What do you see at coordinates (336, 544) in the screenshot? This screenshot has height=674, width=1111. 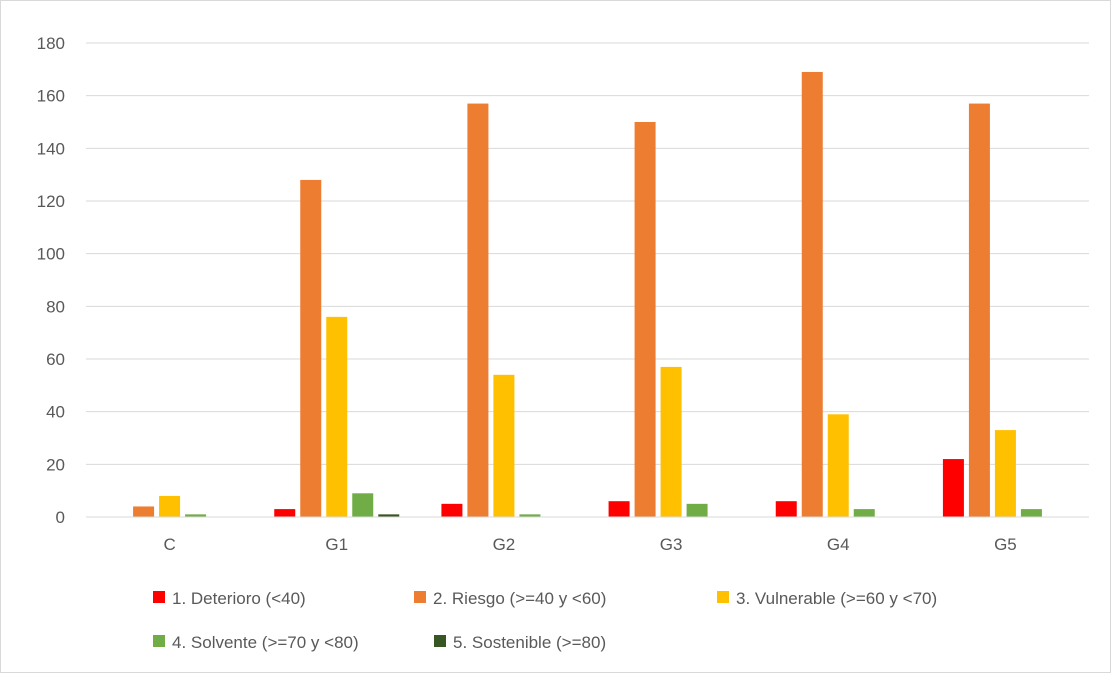 I see `x-tick-label: G1` at bounding box center [336, 544].